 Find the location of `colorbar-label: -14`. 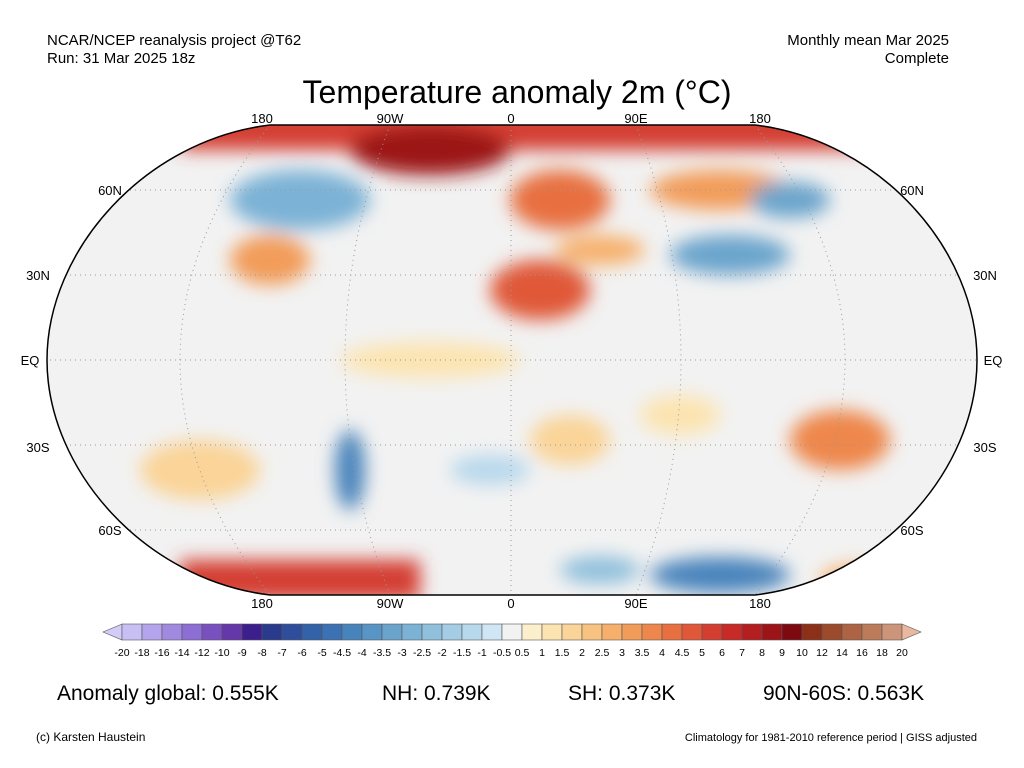

colorbar-label: -14 is located at coordinates (181, 653).